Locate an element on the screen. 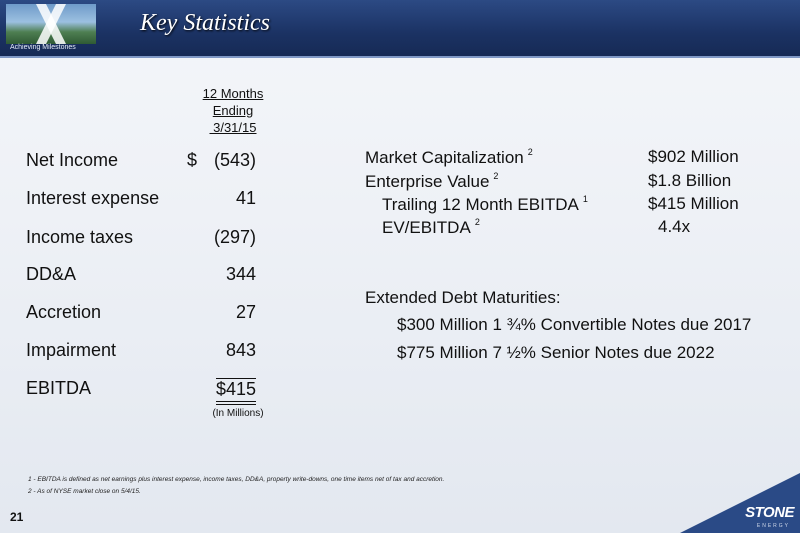  x-logo-icon is located at coordinates (51, 24).